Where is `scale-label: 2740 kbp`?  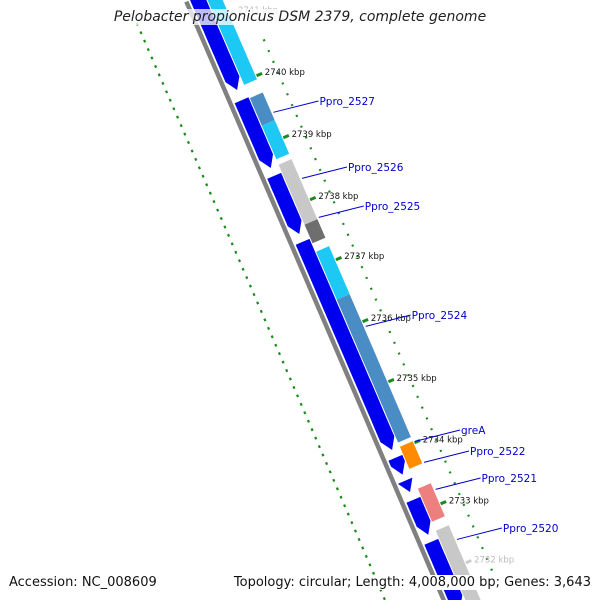 scale-label: 2740 kbp is located at coordinates (285, 73).